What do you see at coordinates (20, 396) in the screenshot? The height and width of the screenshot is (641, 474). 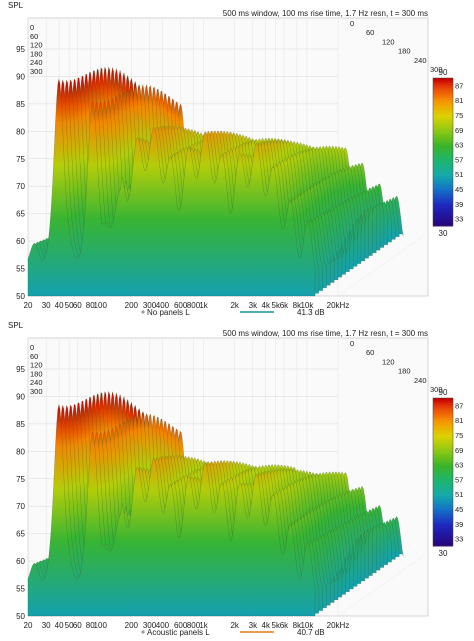 I see `y-tick-label: 90` at bounding box center [20, 396].